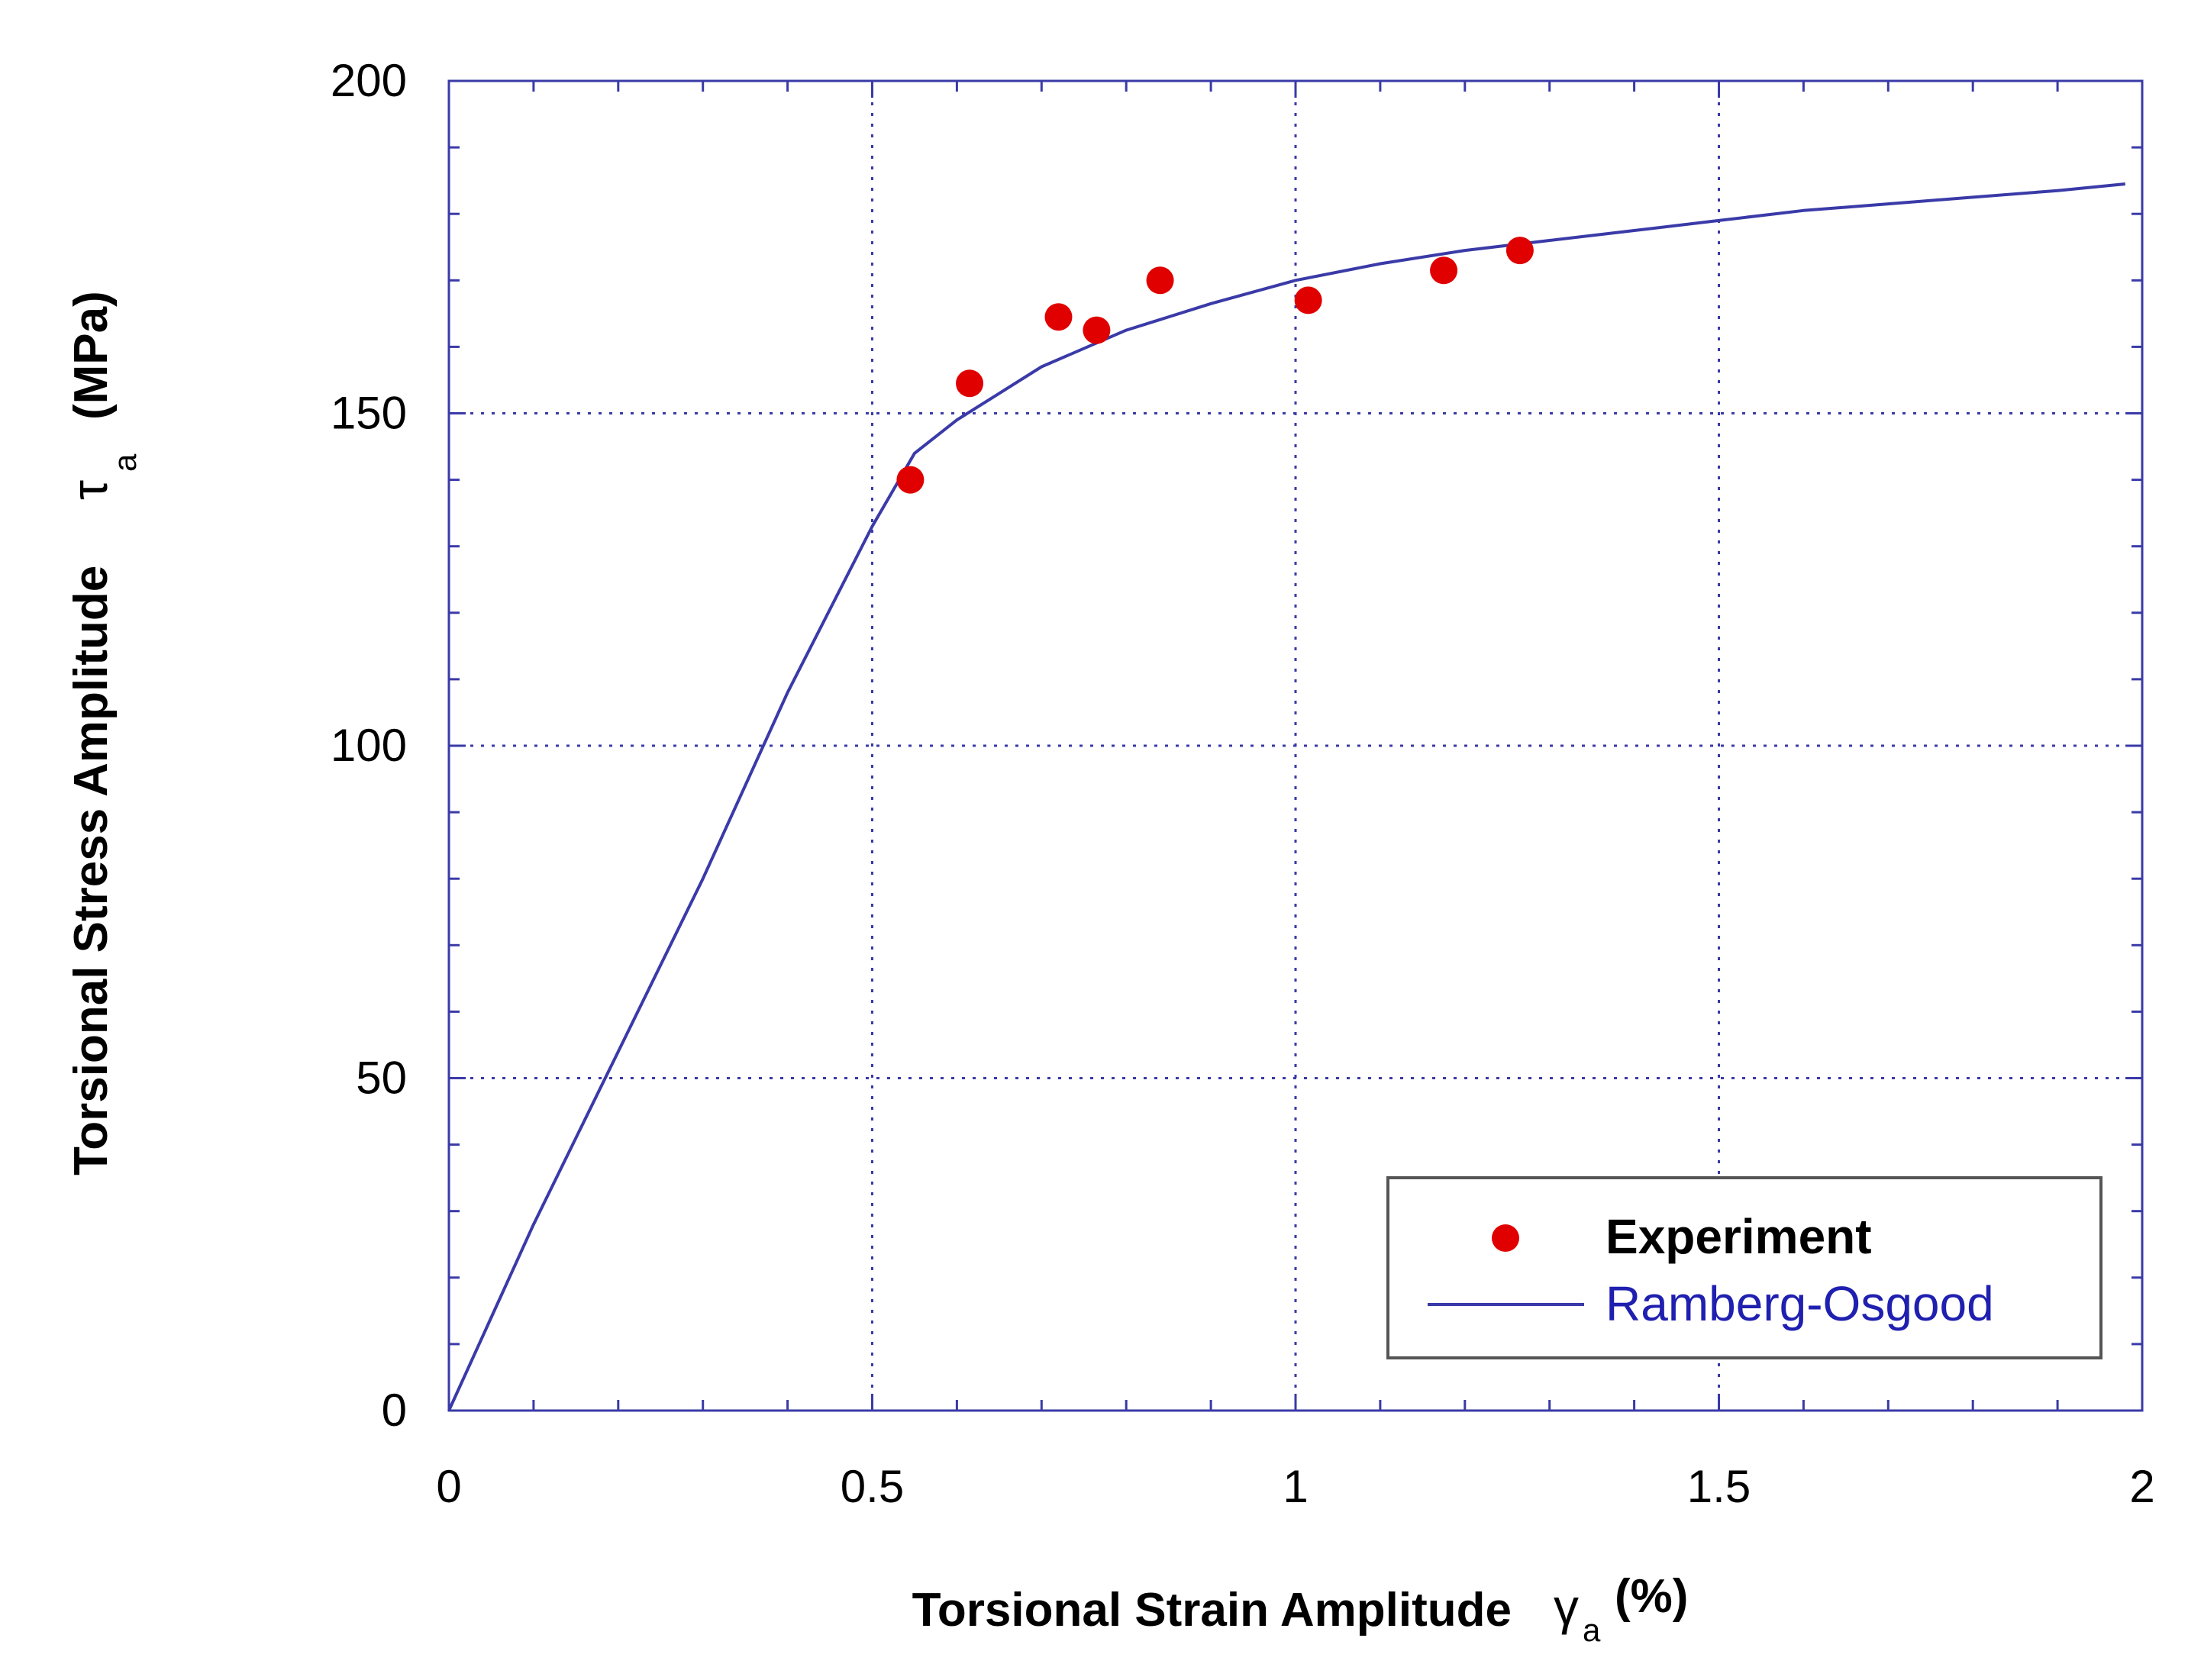 The width and height of the screenshot is (2188, 1680). What do you see at coordinates (1652, 1596) in the screenshot?
I see `x-axis-unit: (%)` at bounding box center [1652, 1596].